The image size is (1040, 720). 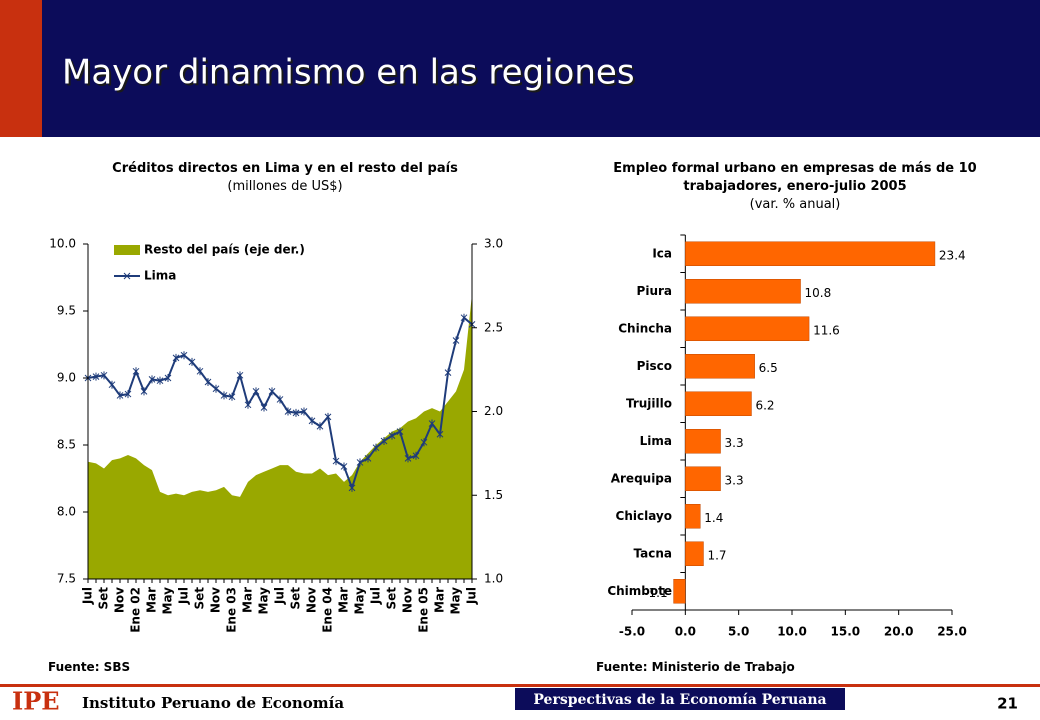 What do you see at coordinates (493, 495) in the screenshot?
I see `y2-tick-label: 1.5` at bounding box center [493, 495].